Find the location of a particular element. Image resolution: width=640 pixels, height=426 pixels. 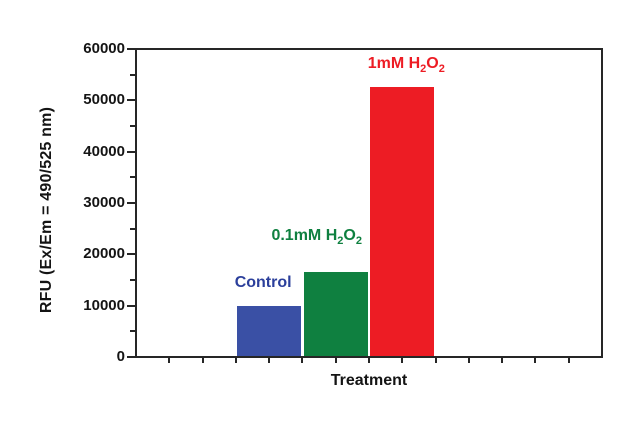

bar-label-control: Control is located at coordinates (263, 282).